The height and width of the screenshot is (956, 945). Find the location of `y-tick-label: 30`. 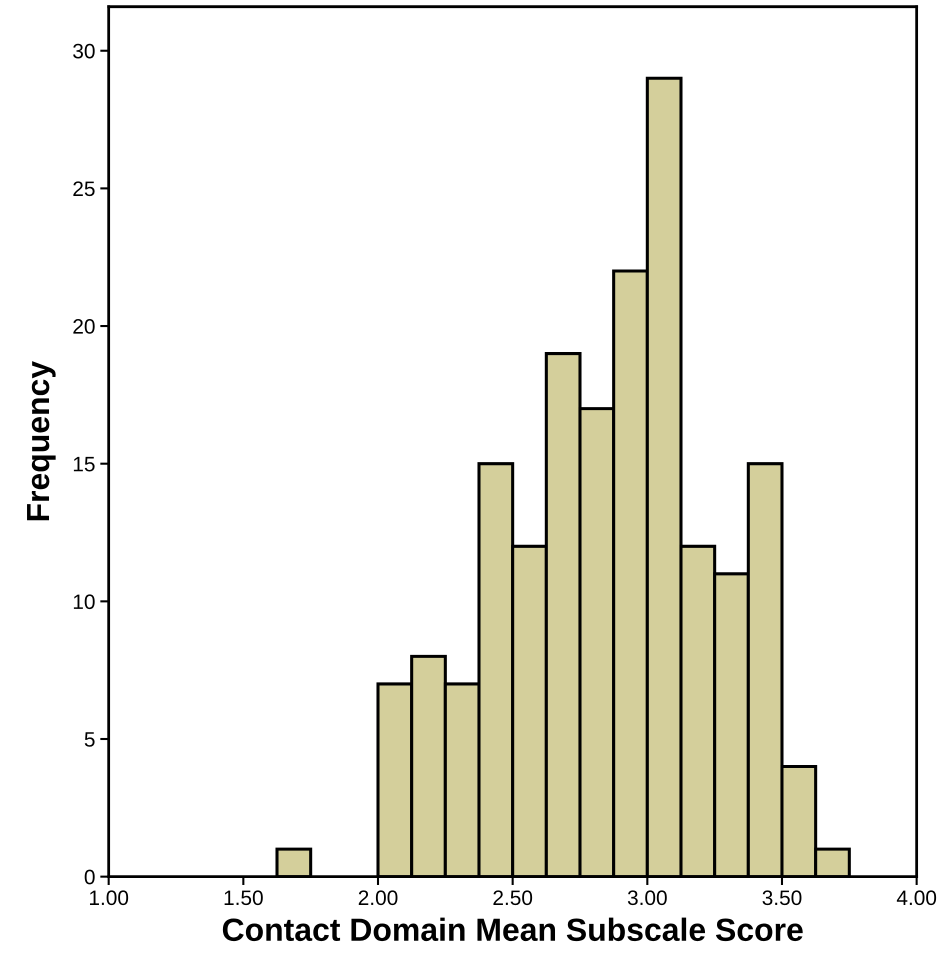

y-tick-label: 30 is located at coordinates (84, 51).